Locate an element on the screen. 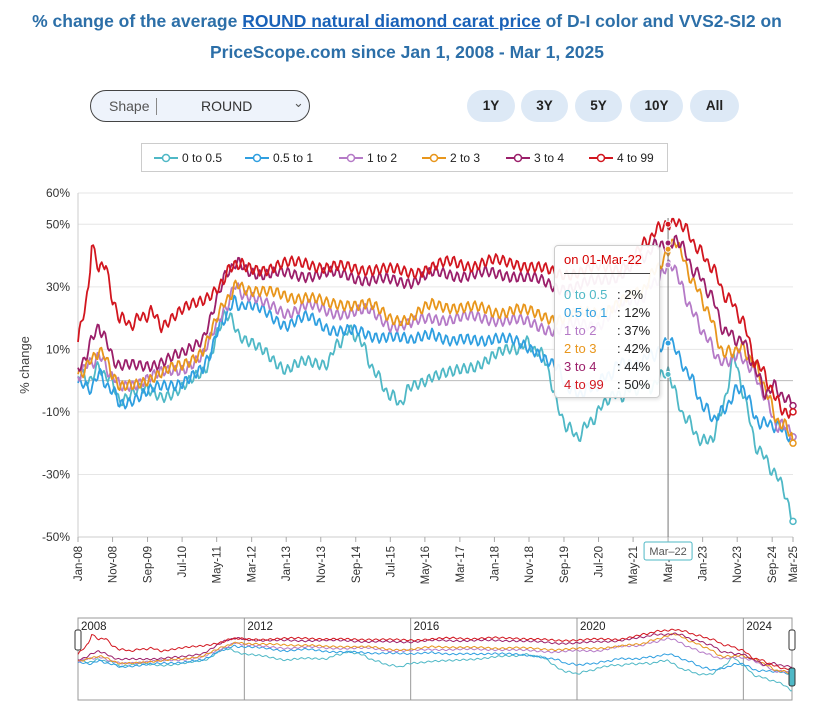 The width and height of the screenshot is (814, 716). x-tick-label: Mar-12 is located at coordinates (253, 564).